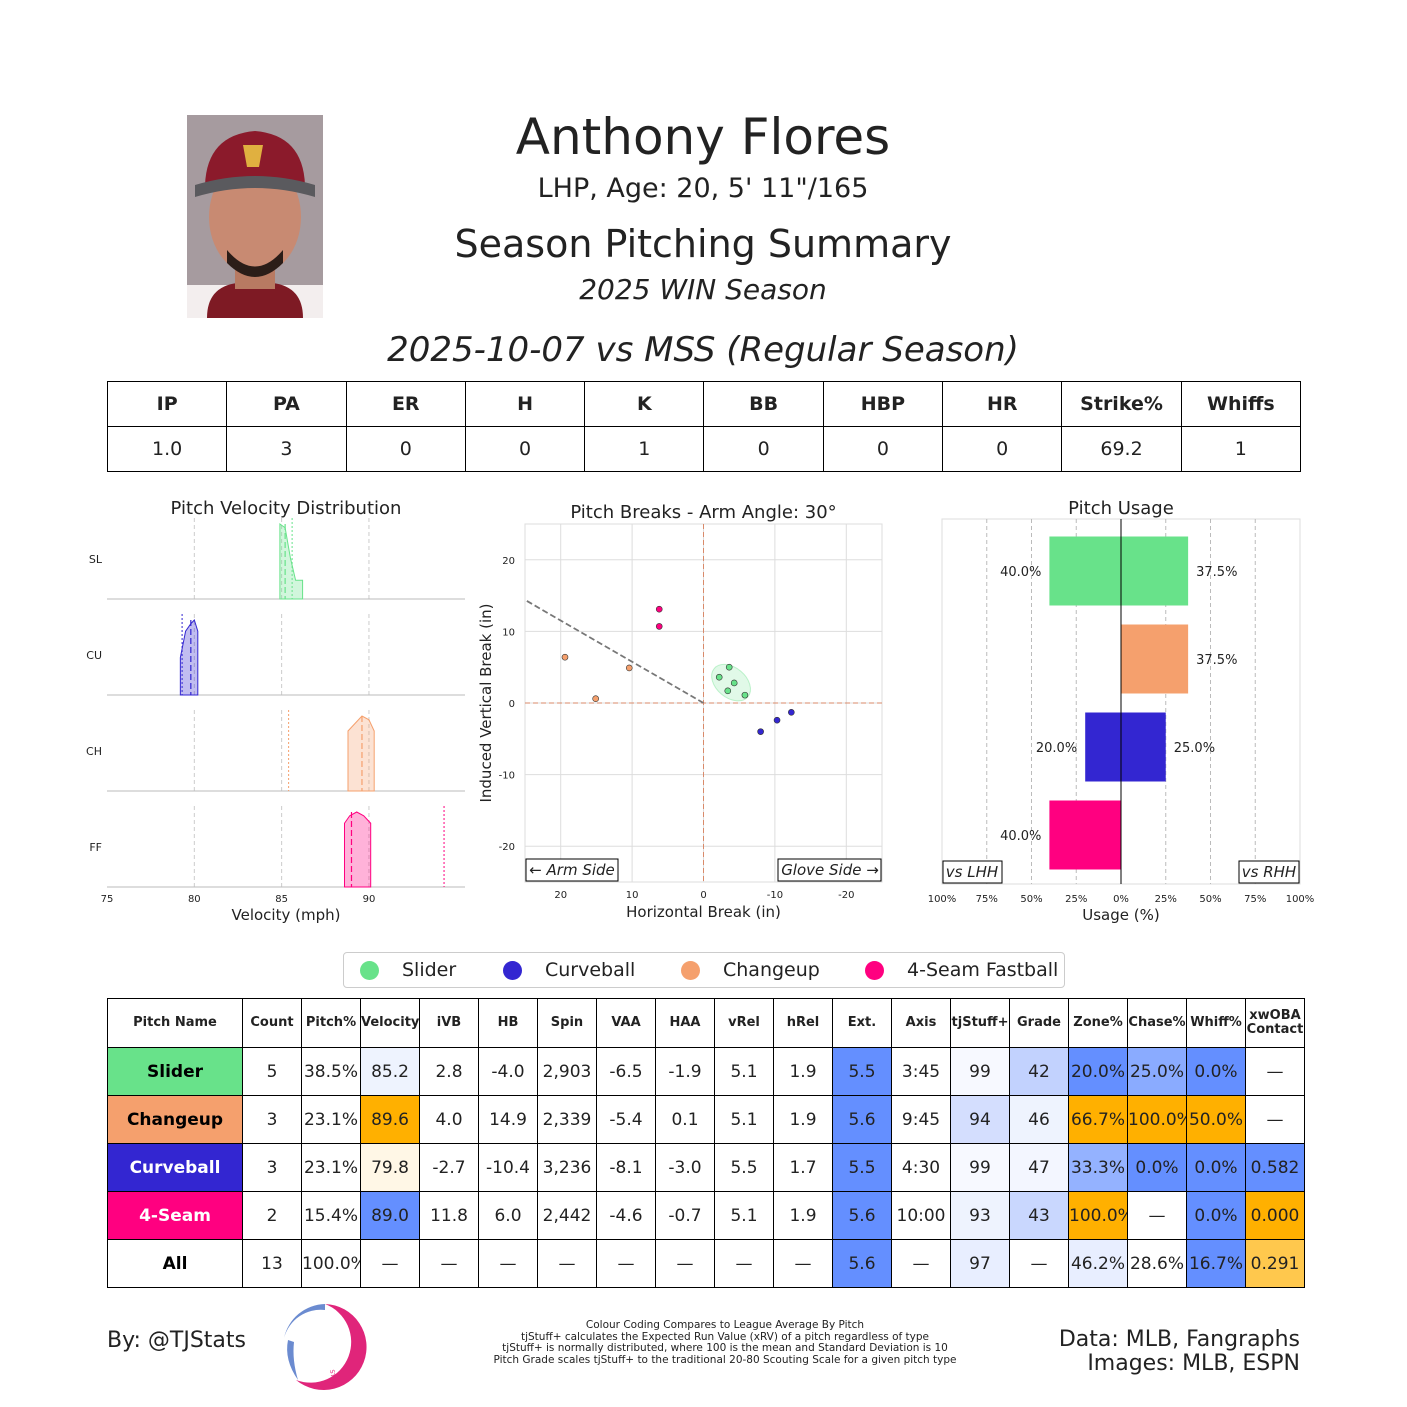 The height and width of the screenshot is (1407, 1407). Describe the element at coordinates (175, 1023) in the screenshot. I see `column-header: Pitch Name` at that location.